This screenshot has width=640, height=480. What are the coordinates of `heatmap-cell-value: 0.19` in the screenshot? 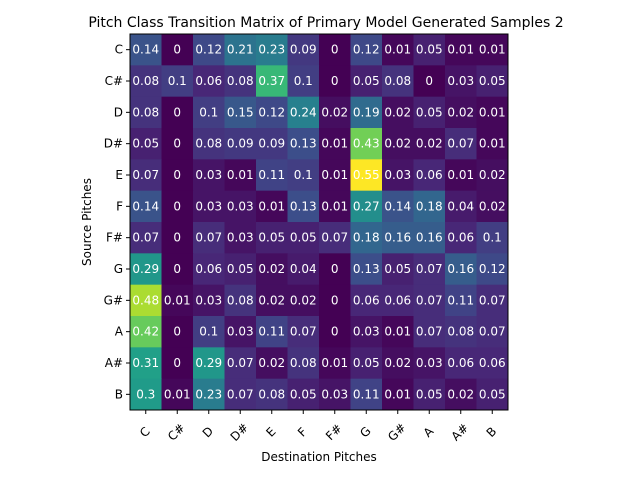 It's located at (366, 112).